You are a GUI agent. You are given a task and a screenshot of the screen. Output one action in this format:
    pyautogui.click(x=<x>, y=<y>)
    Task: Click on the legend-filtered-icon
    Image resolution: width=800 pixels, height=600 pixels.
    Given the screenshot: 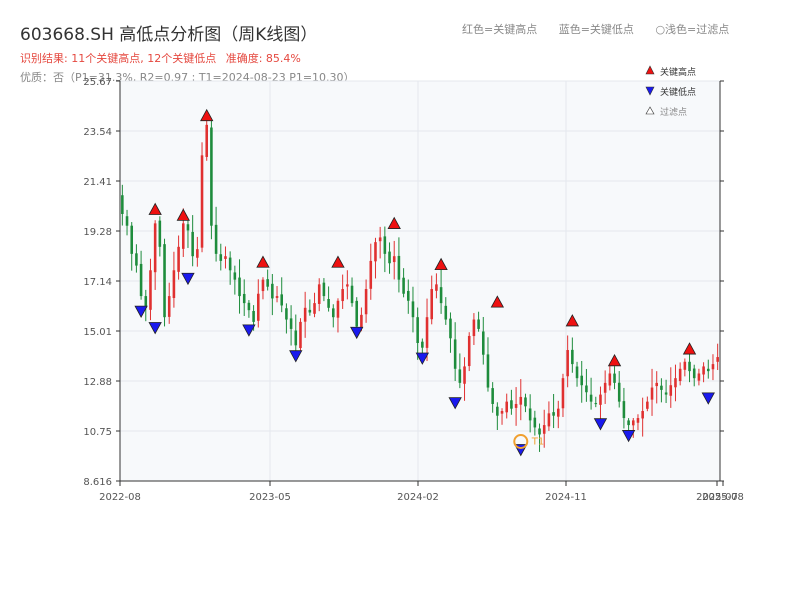 What is the action you would take?
    pyautogui.click(x=650, y=110)
    